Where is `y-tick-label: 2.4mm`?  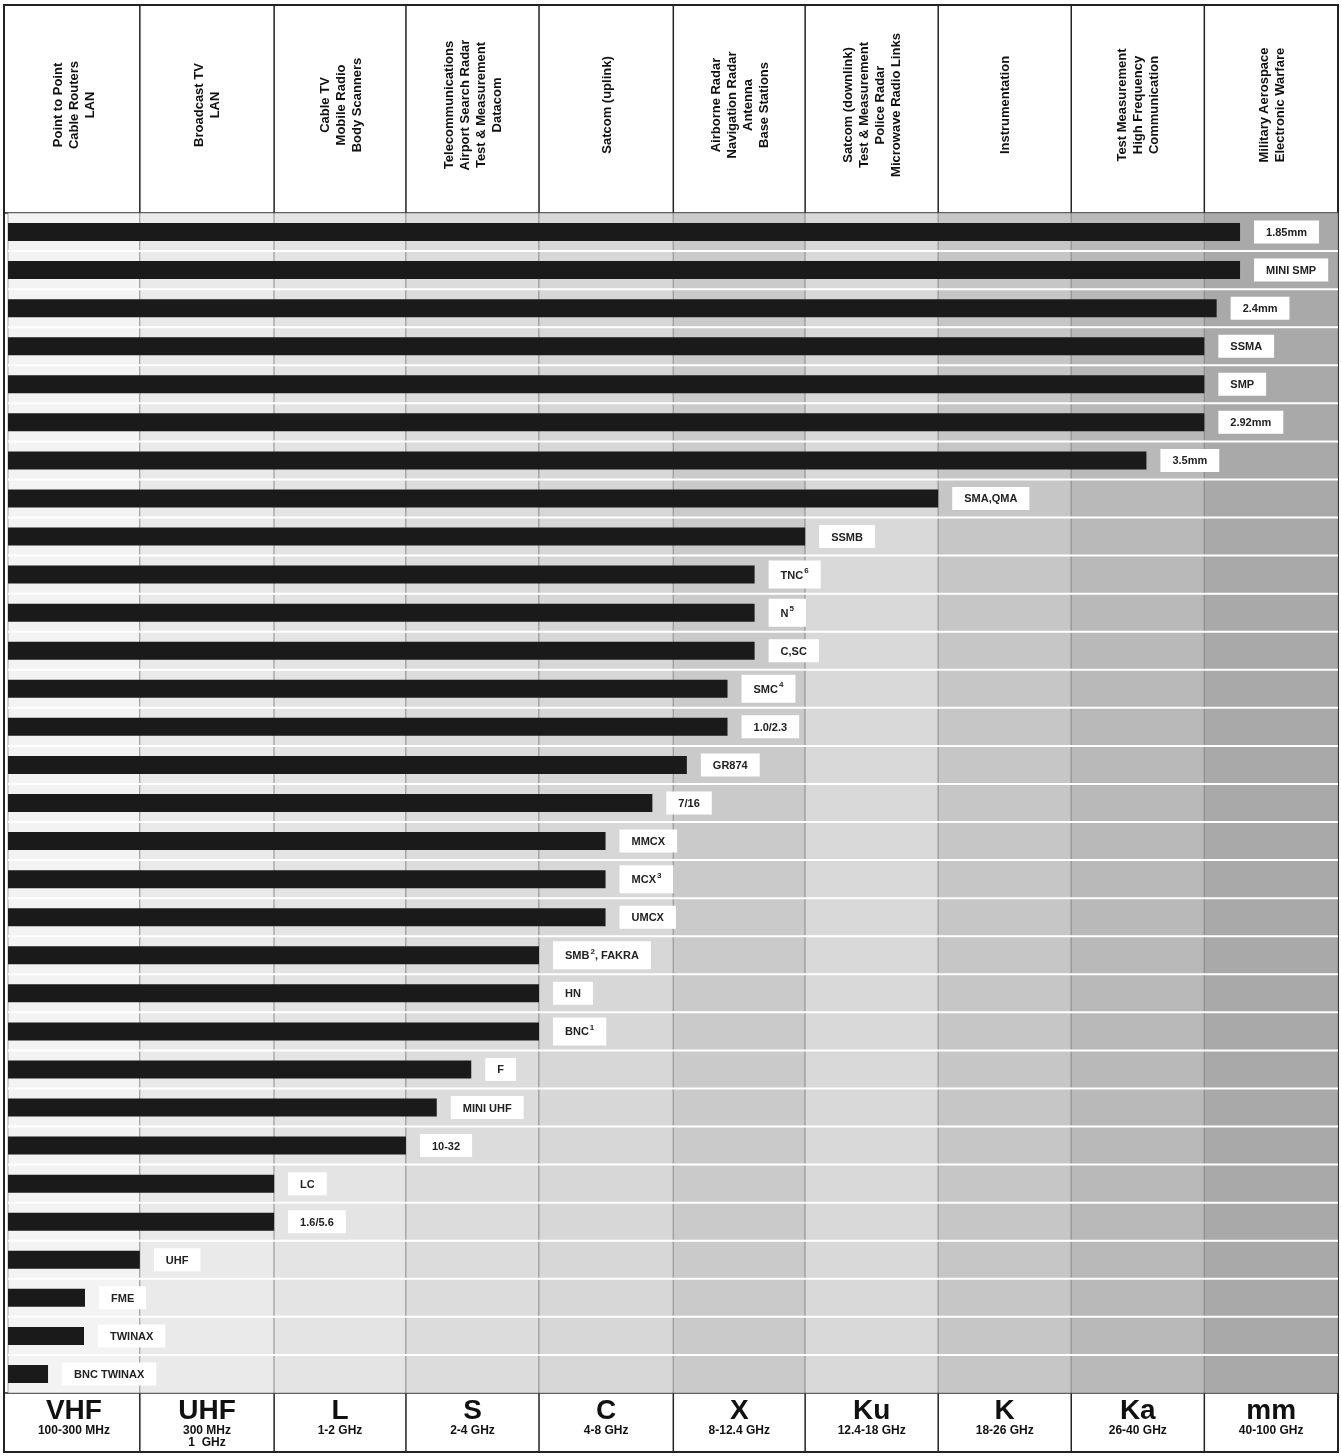
y-tick-label: 2.4mm is located at coordinates (1260, 308).